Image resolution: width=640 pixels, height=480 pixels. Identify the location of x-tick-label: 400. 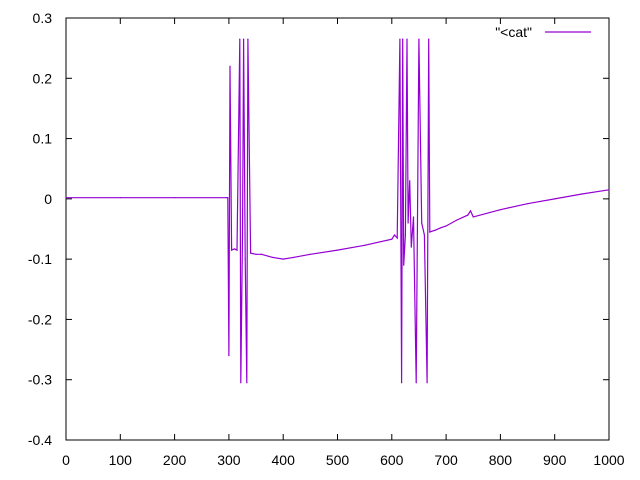
(284, 460).